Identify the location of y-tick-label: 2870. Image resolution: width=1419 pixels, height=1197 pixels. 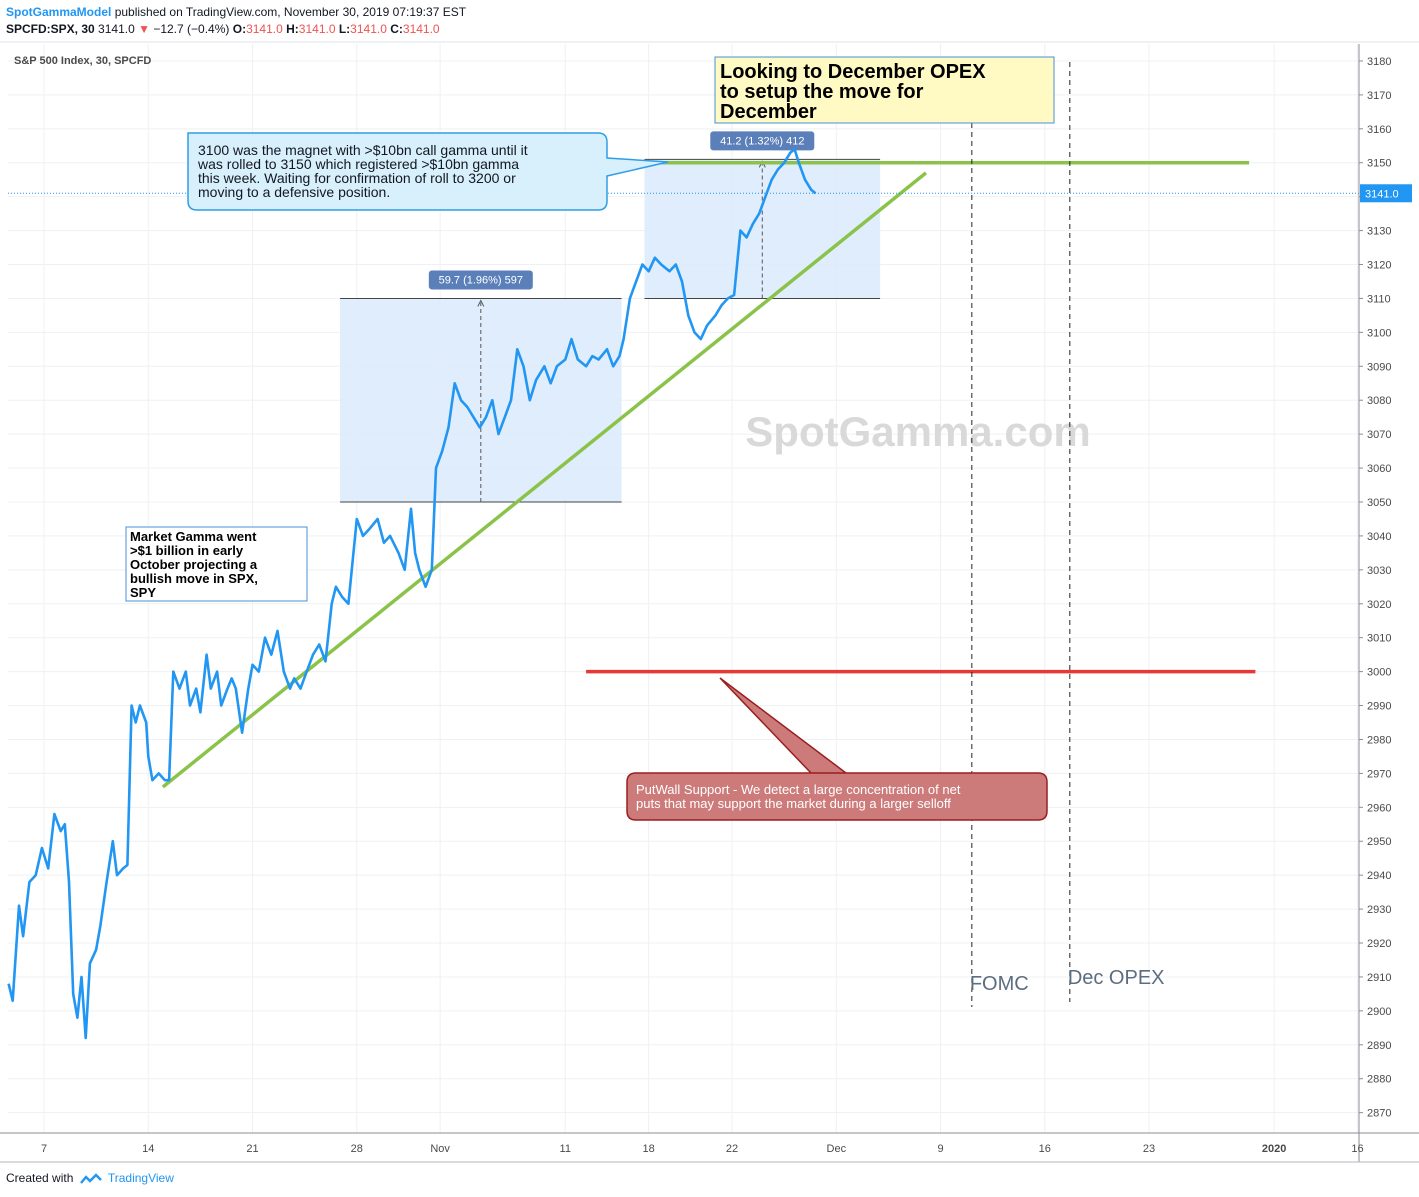
(1379, 1114).